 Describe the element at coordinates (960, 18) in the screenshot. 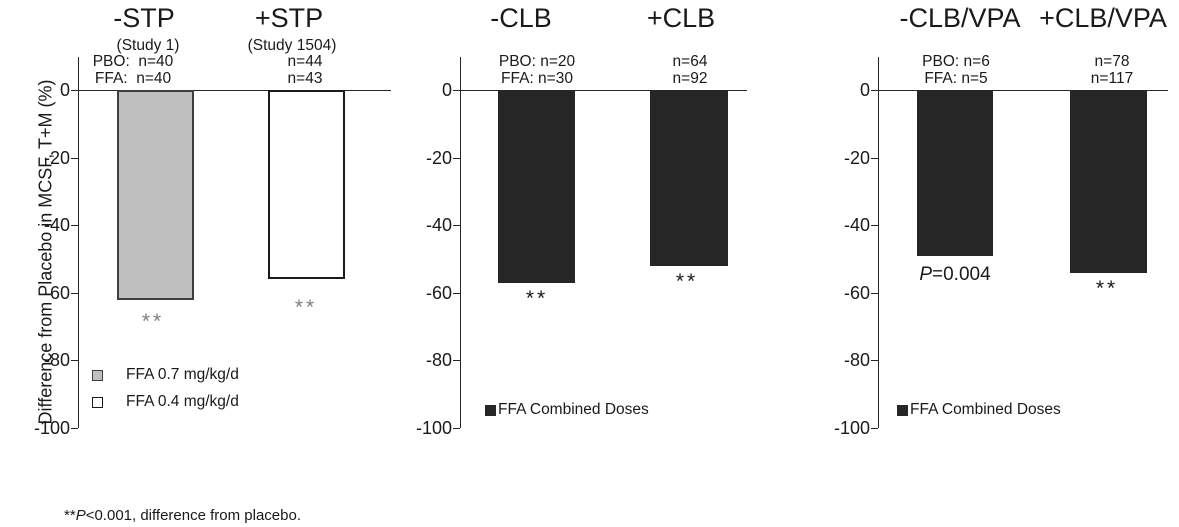

I see `category-label-minus-clb-vpa: -CLB/VPA` at that location.